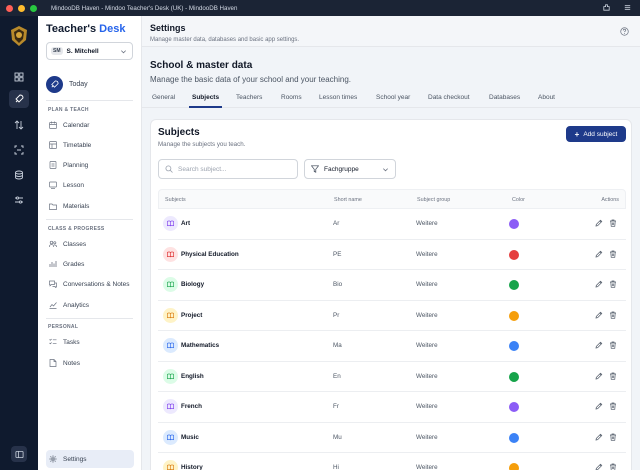 The image size is (640, 470). I want to click on close-window-button, so click(9, 8).